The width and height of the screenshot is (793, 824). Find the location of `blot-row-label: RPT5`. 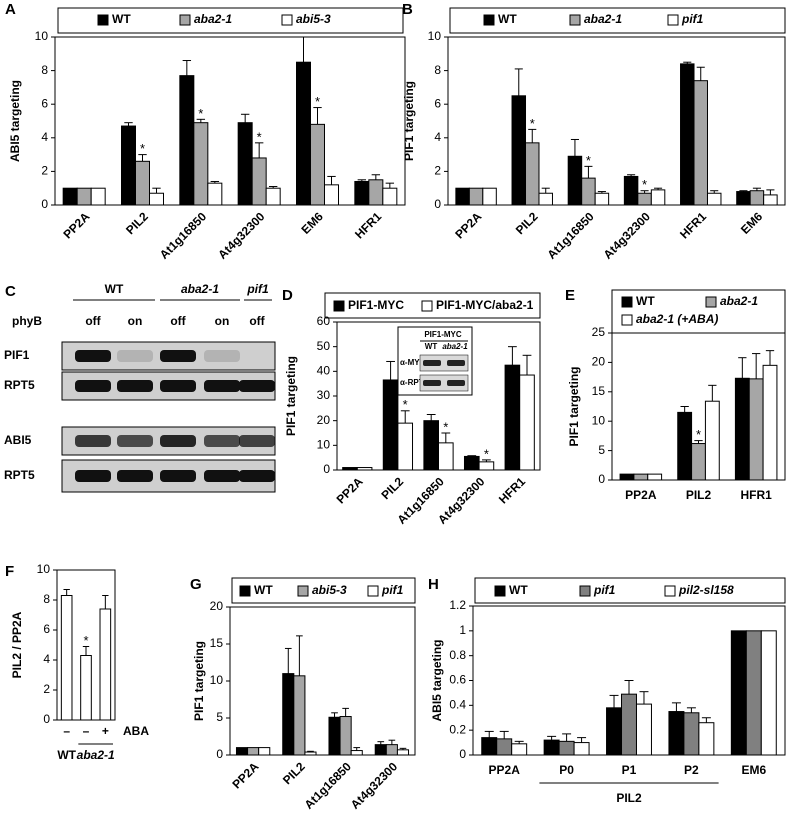

blot-row-label: RPT5 is located at coordinates (19, 475).